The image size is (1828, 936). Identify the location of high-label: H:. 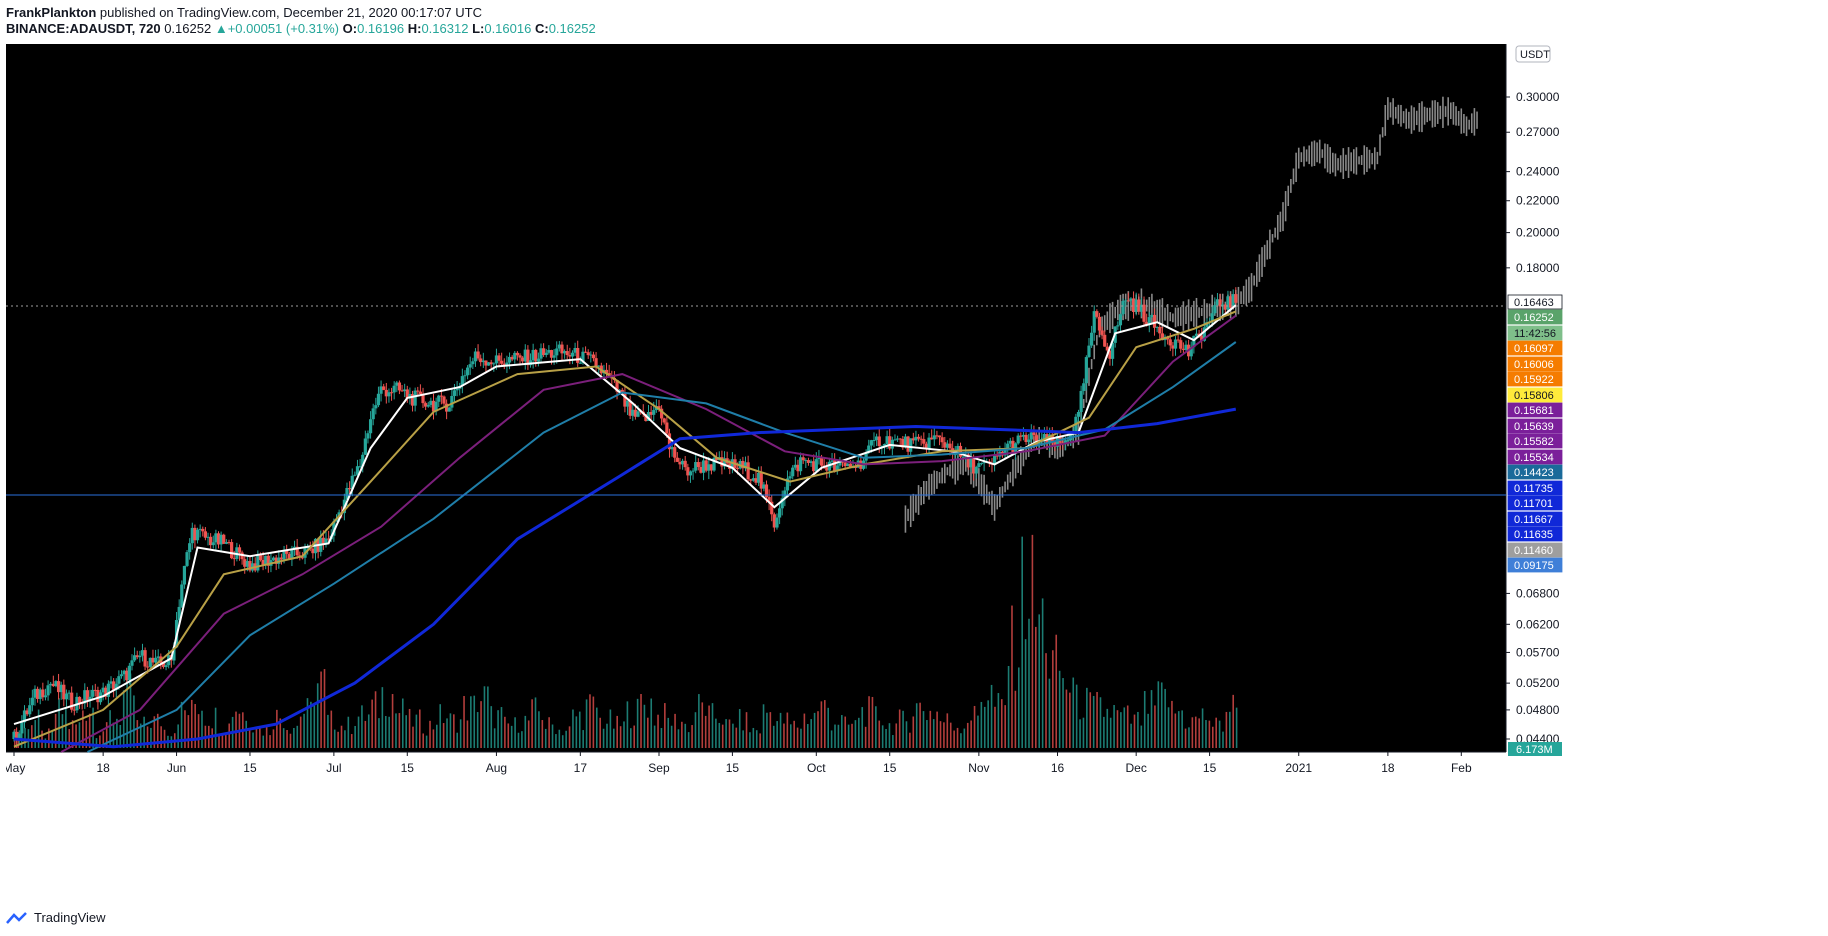
(414, 28).